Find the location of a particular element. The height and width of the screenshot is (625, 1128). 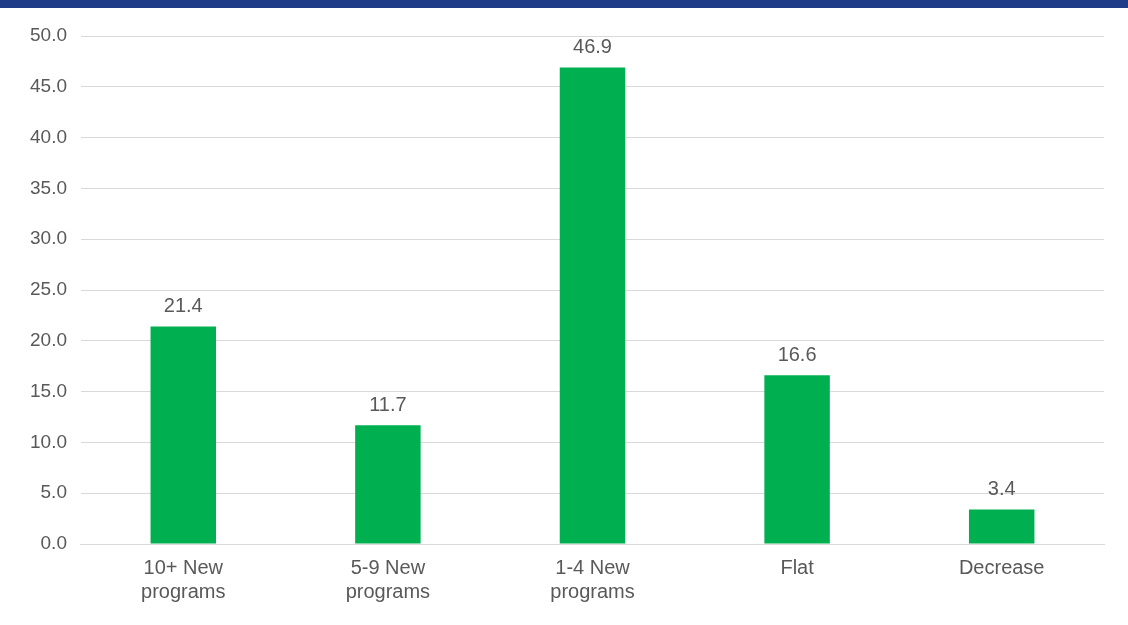

y-tick-label: 15.0 is located at coordinates (48, 390).